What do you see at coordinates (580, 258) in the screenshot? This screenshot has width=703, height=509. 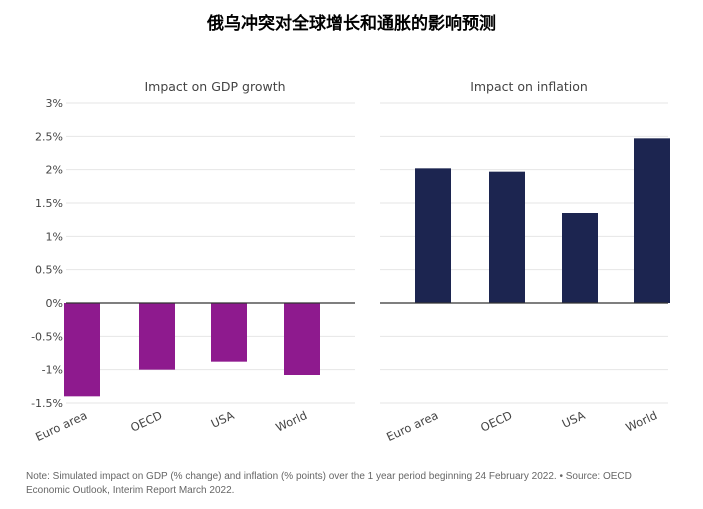 I see `inflation-bar-usa` at bounding box center [580, 258].